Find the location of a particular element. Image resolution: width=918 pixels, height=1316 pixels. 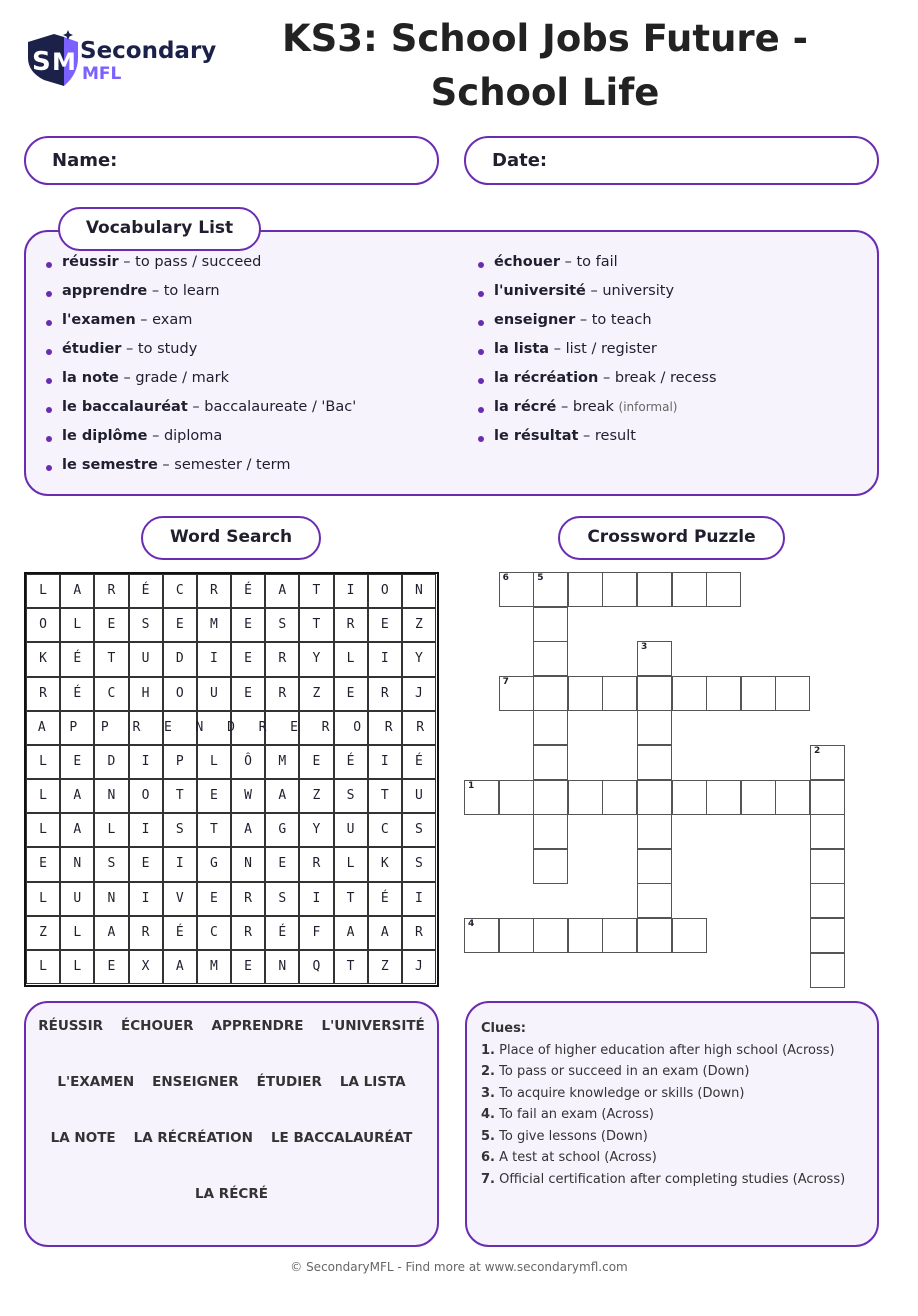

word-search-row: KÉTUDIERYLIY is located at coordinates (244, 659).